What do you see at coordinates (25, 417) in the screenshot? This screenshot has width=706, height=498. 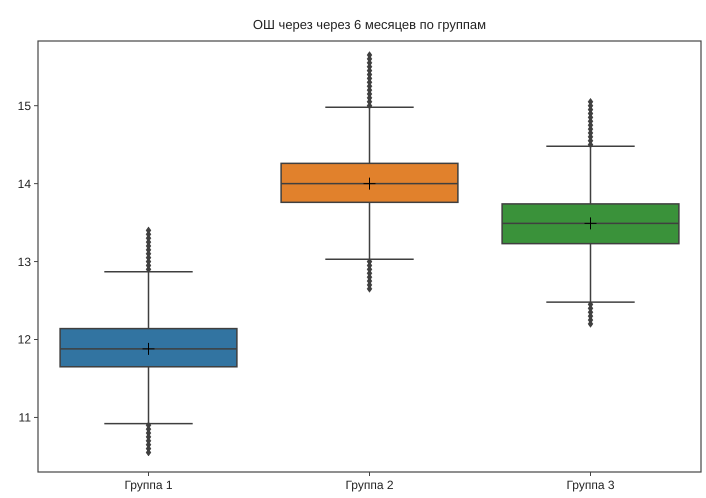 I see `y-tick-label: 11` at bounding box center [25, 417].